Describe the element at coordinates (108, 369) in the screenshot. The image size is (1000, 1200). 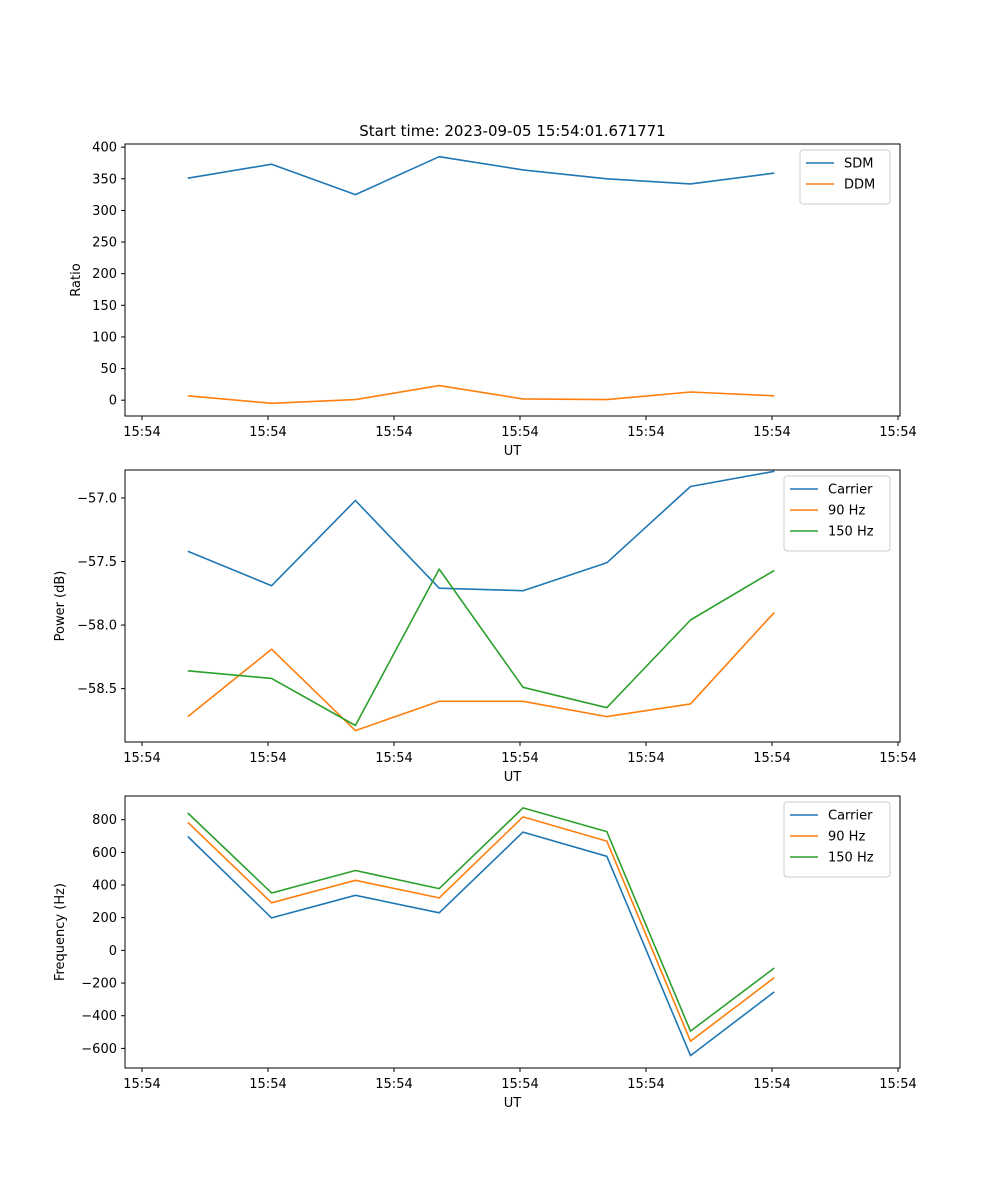
I see `y-tick-label: 50` at that location.